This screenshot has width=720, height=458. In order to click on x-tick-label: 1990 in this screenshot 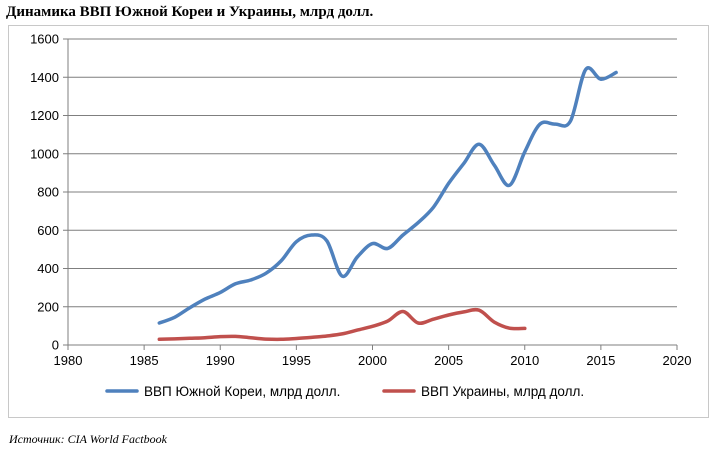, I will do `click(220, 360)`.